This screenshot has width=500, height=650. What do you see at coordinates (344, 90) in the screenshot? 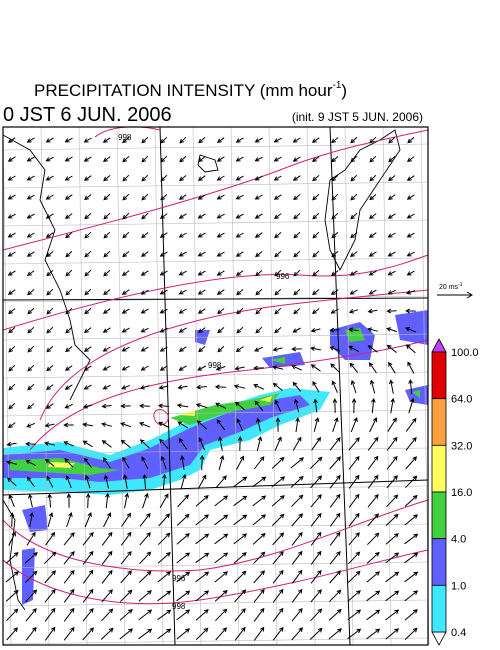
I see `title-end: )` at bounding box center [344, 90].